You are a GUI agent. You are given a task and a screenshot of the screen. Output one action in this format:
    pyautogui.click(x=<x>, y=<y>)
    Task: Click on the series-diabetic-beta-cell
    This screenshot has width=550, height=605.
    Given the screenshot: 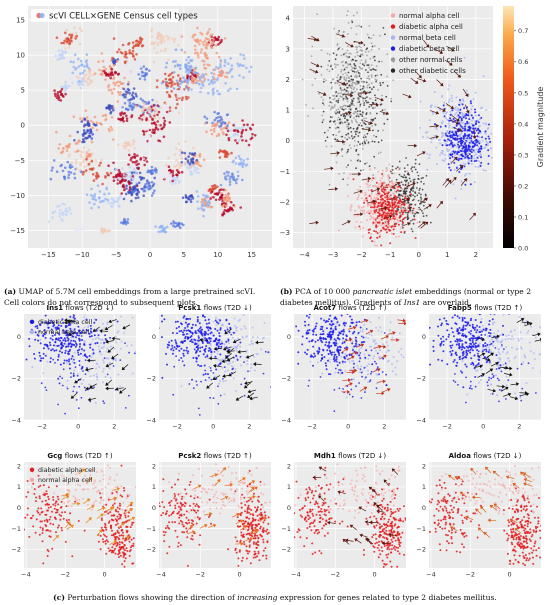 What is the action you would take?
    pyautogui.click(x=72, y=347)
    